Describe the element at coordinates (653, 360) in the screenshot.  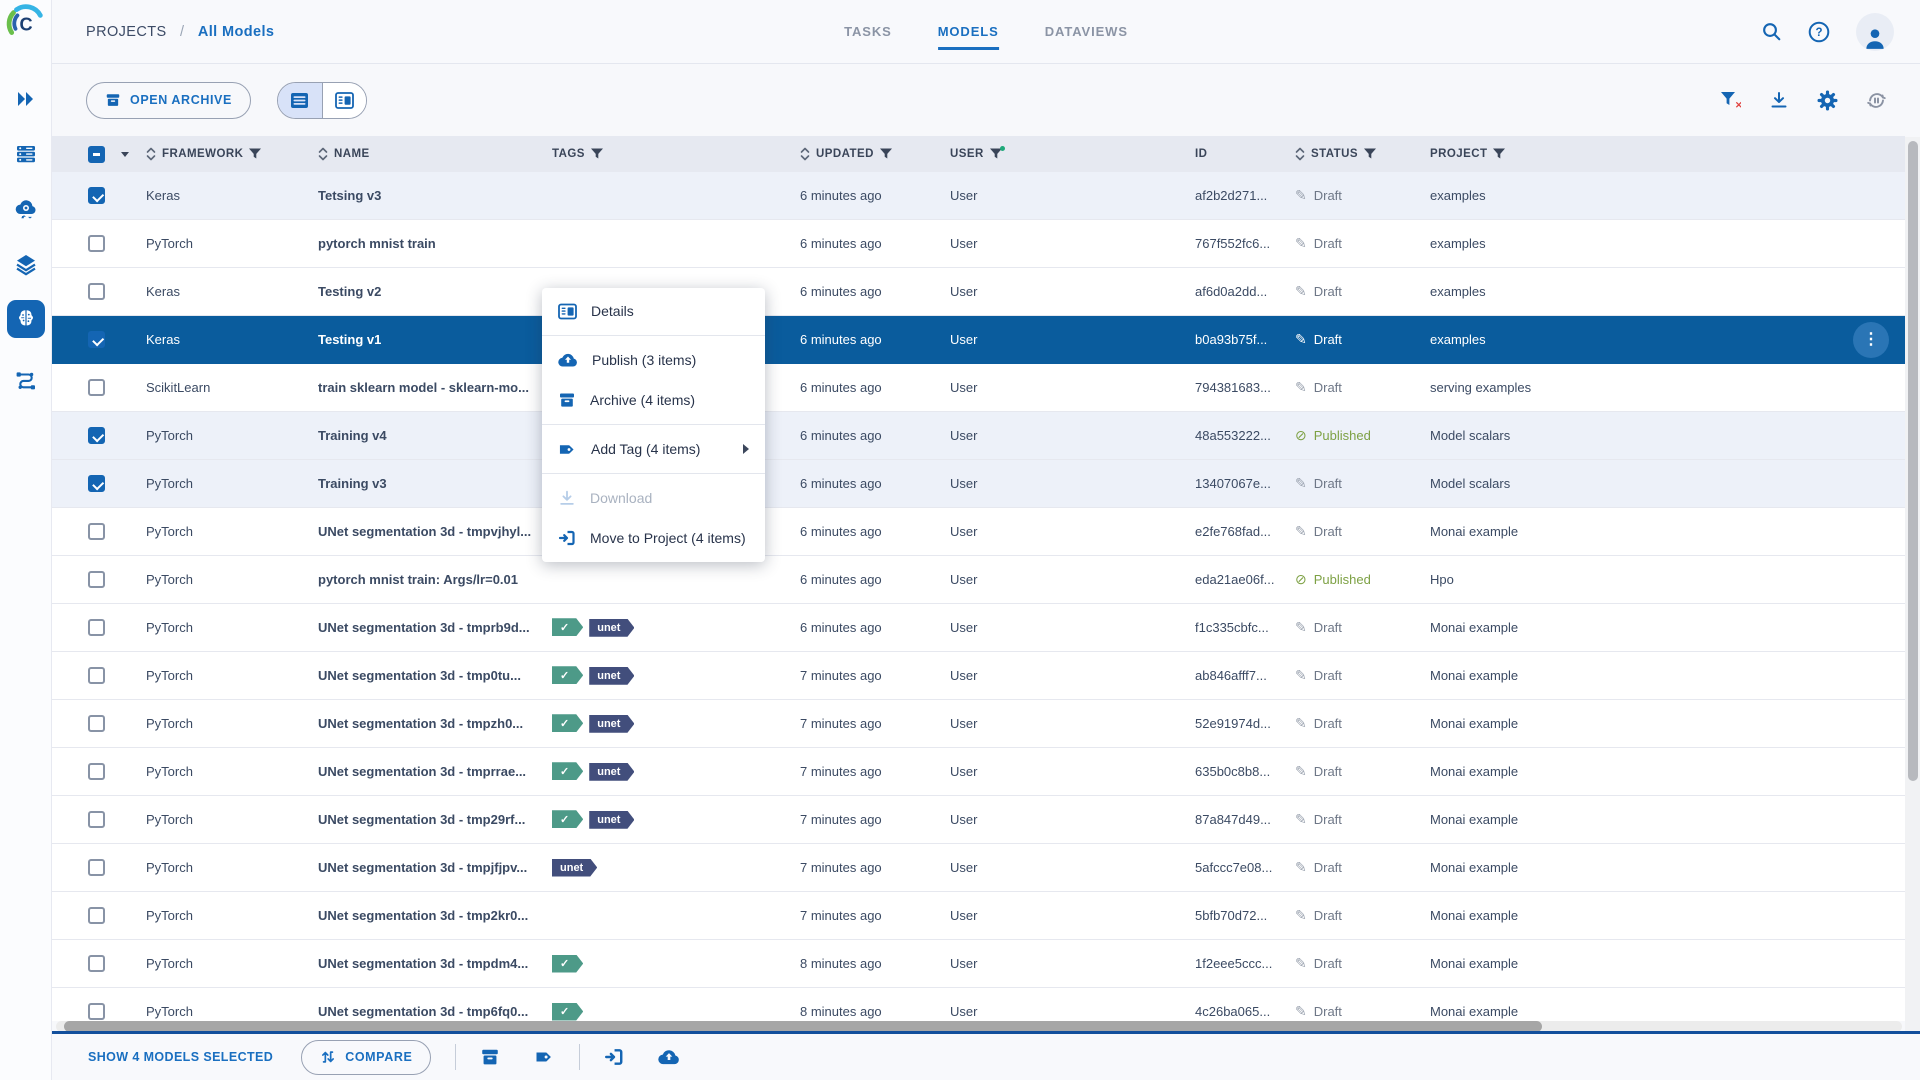
I see `menu-item-publish-3-items: Publish (3 items)` at that location.